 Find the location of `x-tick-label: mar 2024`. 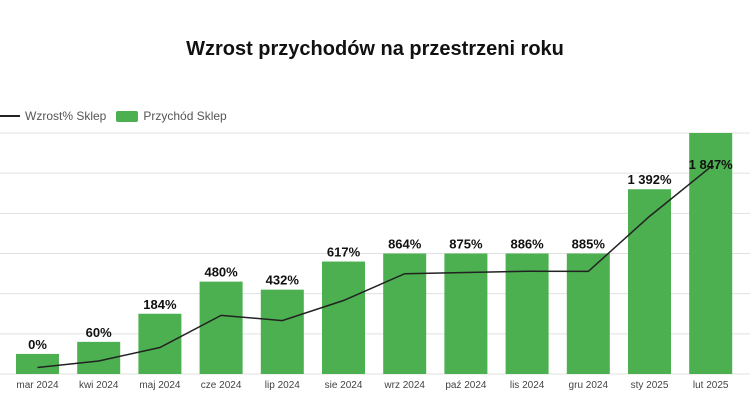

x-tick-label: mar 2024 is located at coordinates (37, 385).